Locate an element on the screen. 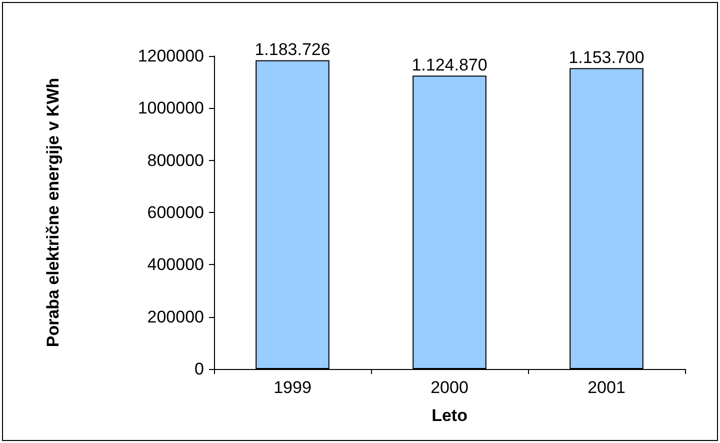 The image size is (720, 443). x-tick-label: 1999 is located at coordinates (293, 387).